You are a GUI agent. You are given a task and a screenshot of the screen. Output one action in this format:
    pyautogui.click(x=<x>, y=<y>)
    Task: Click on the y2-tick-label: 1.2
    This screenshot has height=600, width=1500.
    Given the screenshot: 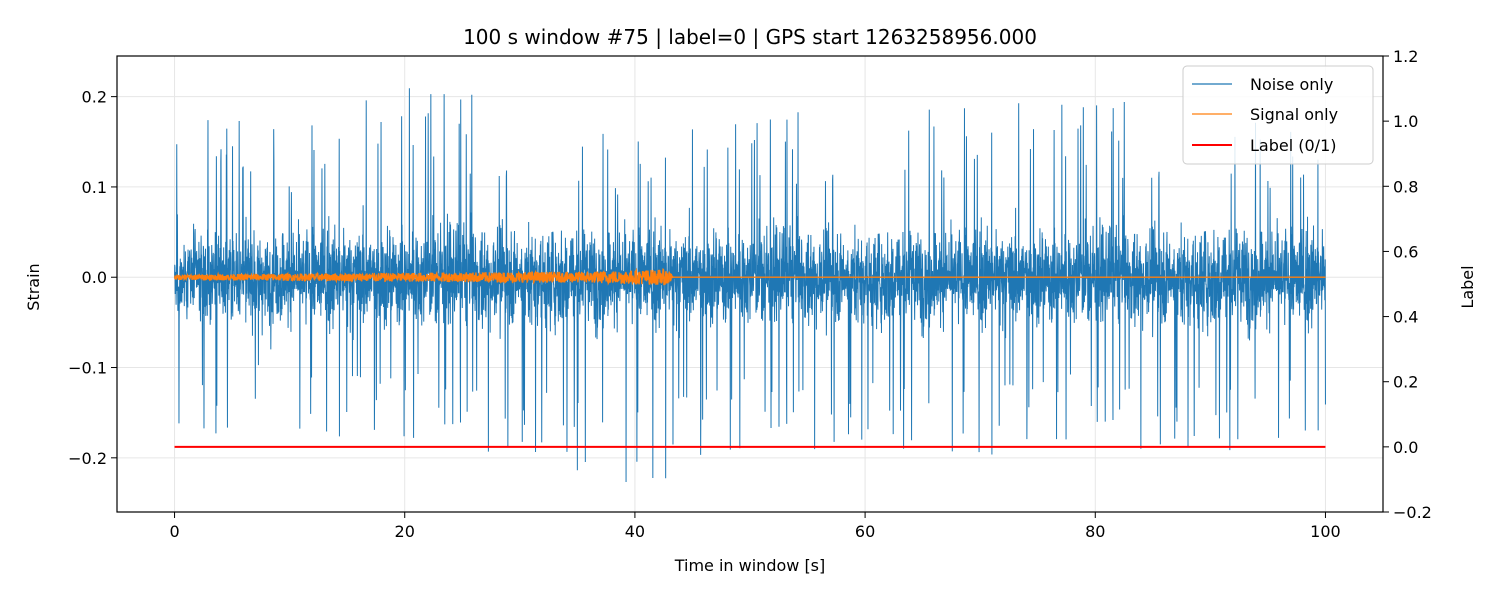 What is the action you would take?
    pyautogui.click(x=1405, y=56)
    